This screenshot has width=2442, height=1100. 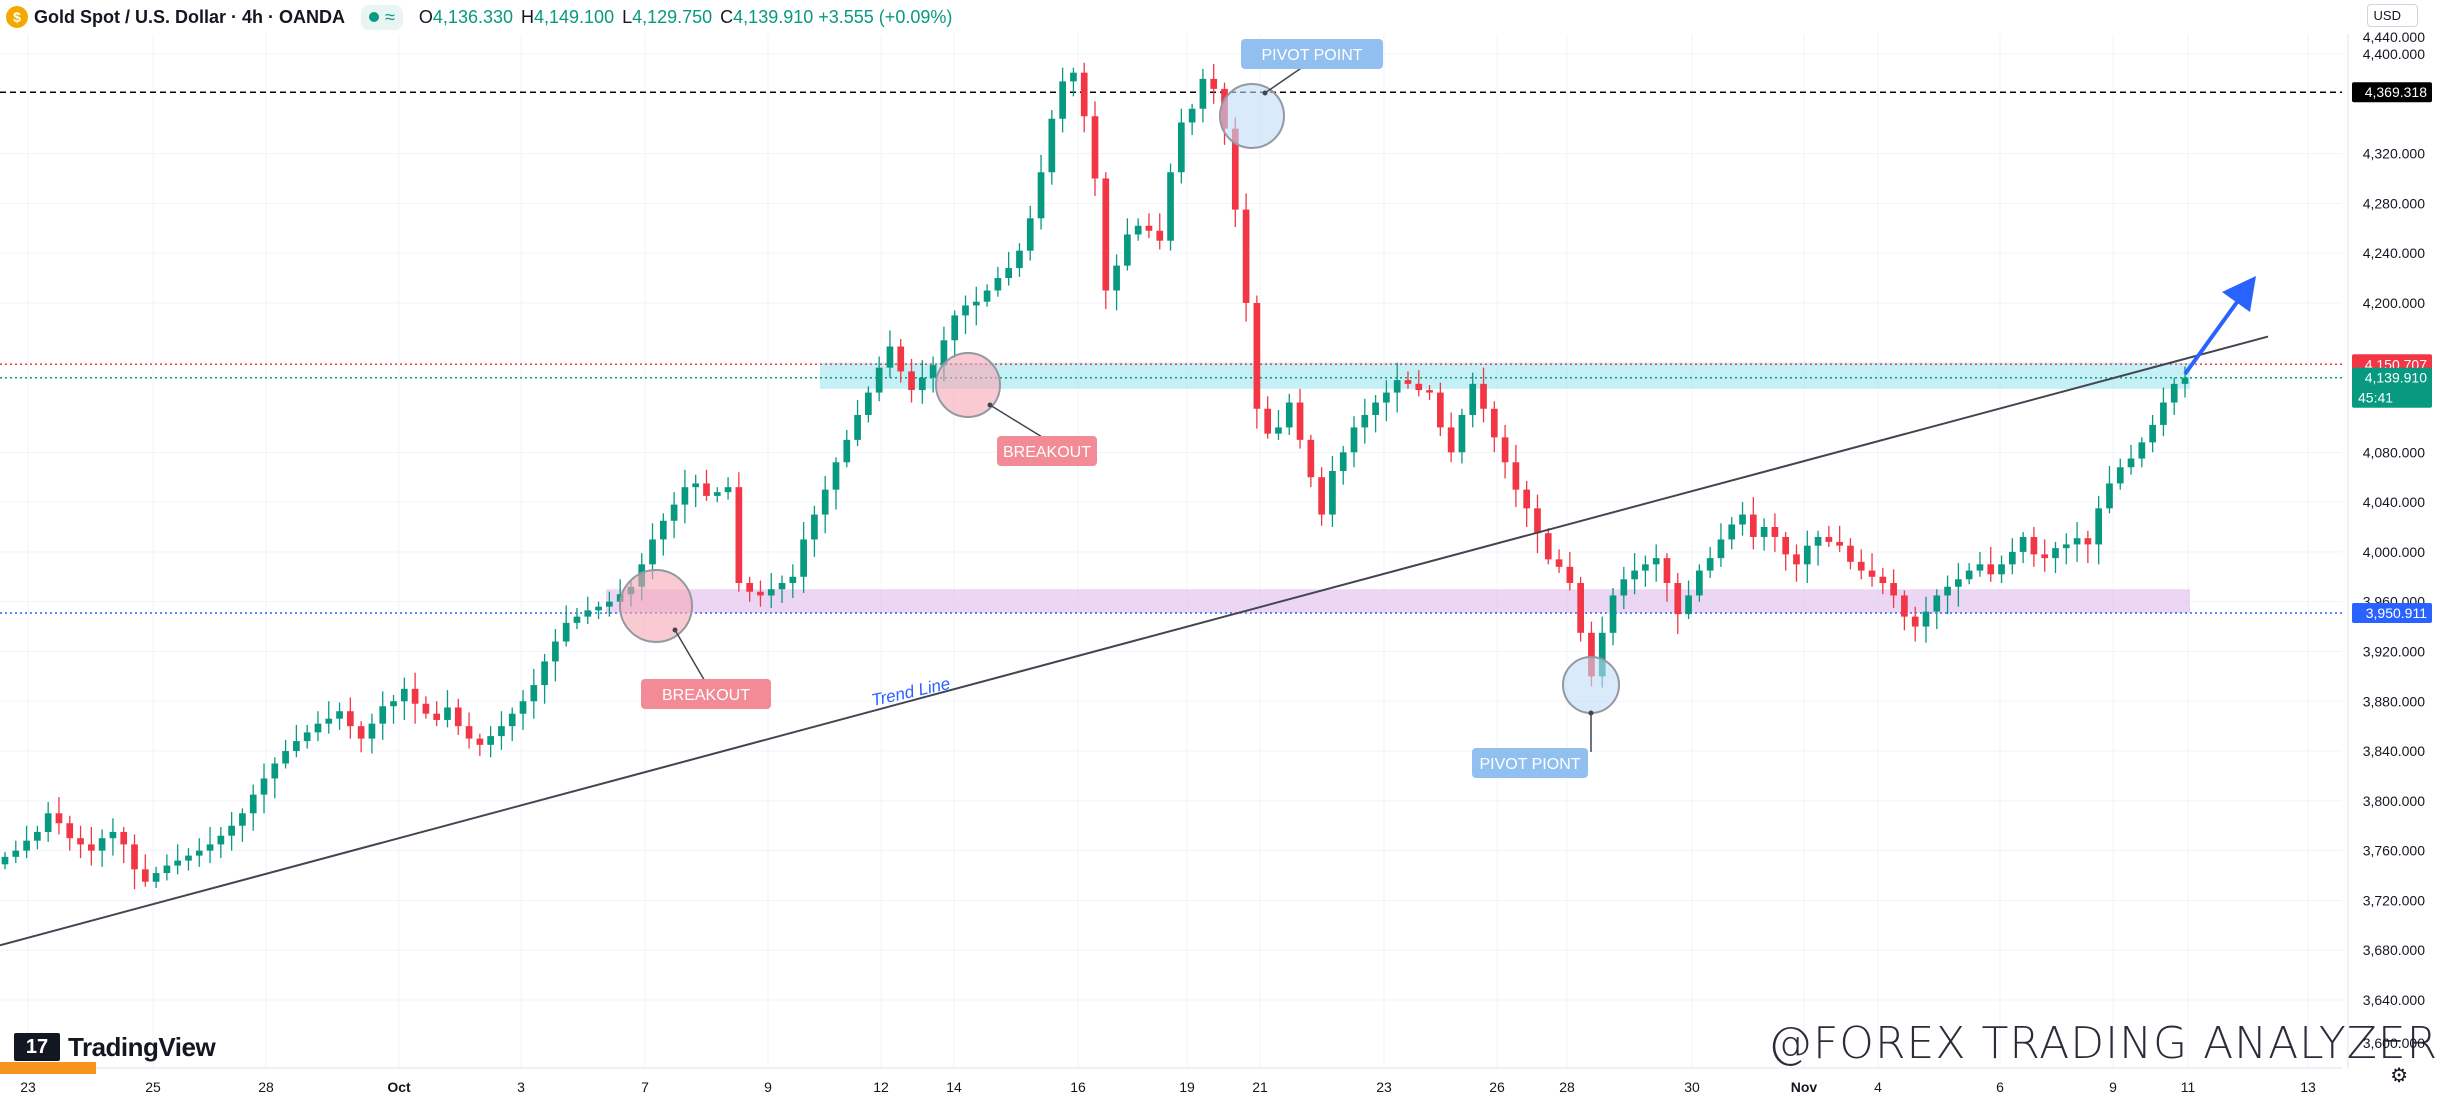 What do you see at coordinates (1804, 1087) in the screenshot?
I see `x-tick-label: Nov` at bounding box center [1804, 1087].